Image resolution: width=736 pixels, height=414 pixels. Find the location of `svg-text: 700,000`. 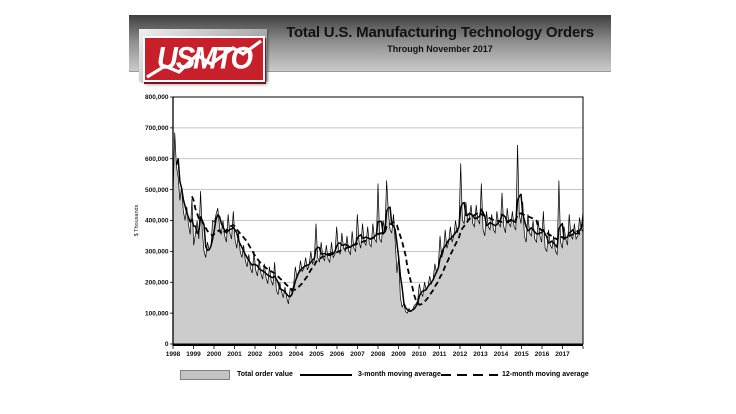

svg-text: 700,000 is located at coordinates (157, 128).